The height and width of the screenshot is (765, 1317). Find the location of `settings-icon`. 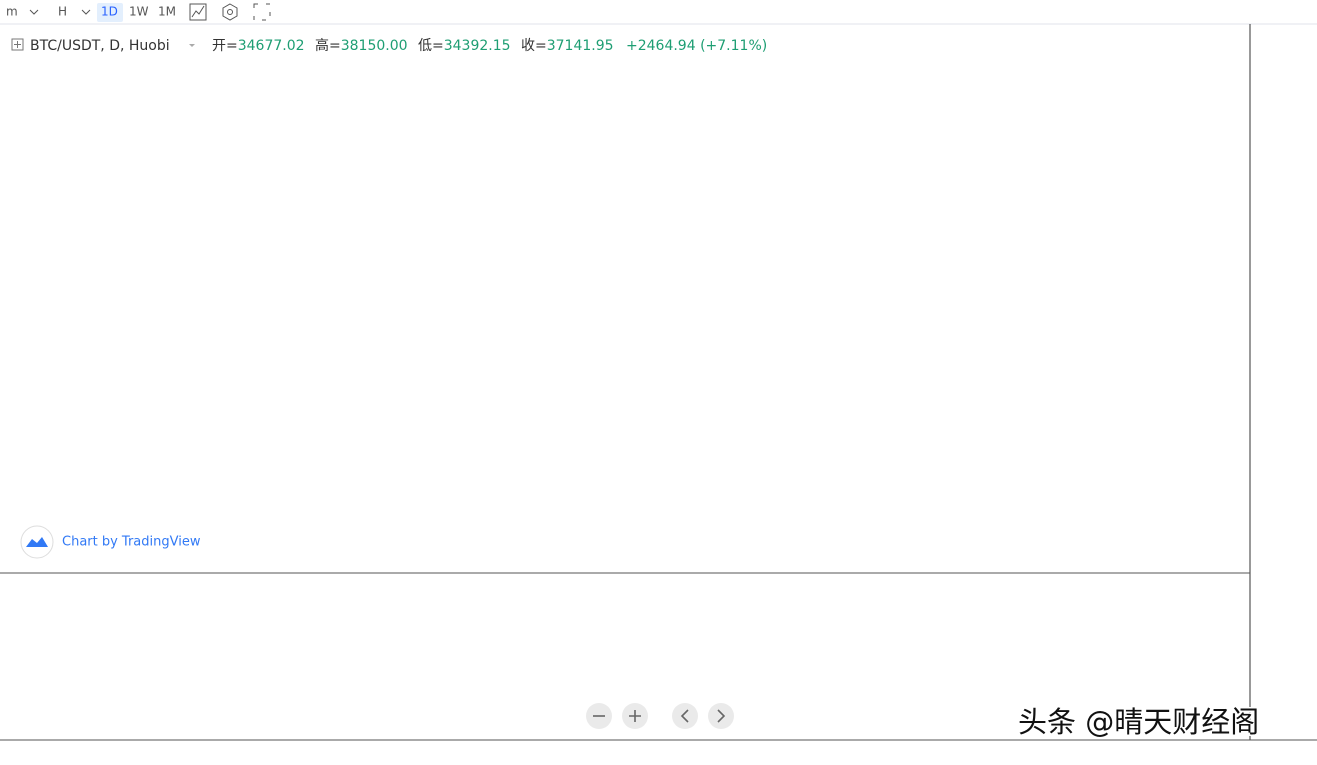

settings-icon is located at coordinates (230, 12).